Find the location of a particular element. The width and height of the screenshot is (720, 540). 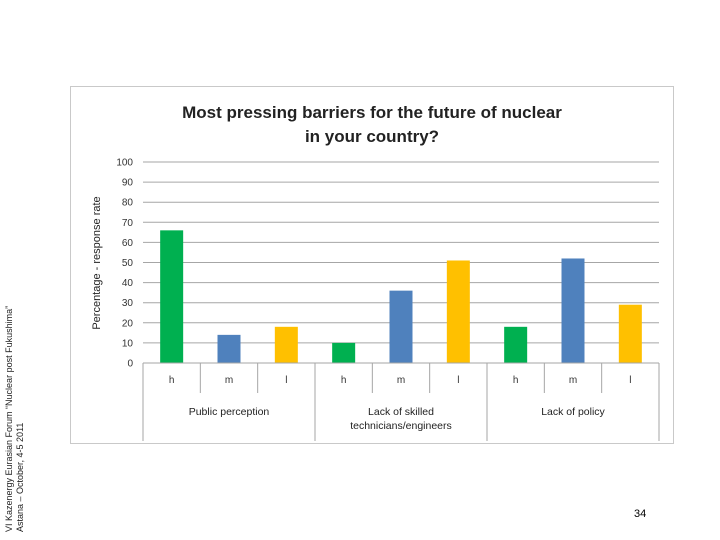

y-tick-label: 40 is located at coordinates (128, 283).